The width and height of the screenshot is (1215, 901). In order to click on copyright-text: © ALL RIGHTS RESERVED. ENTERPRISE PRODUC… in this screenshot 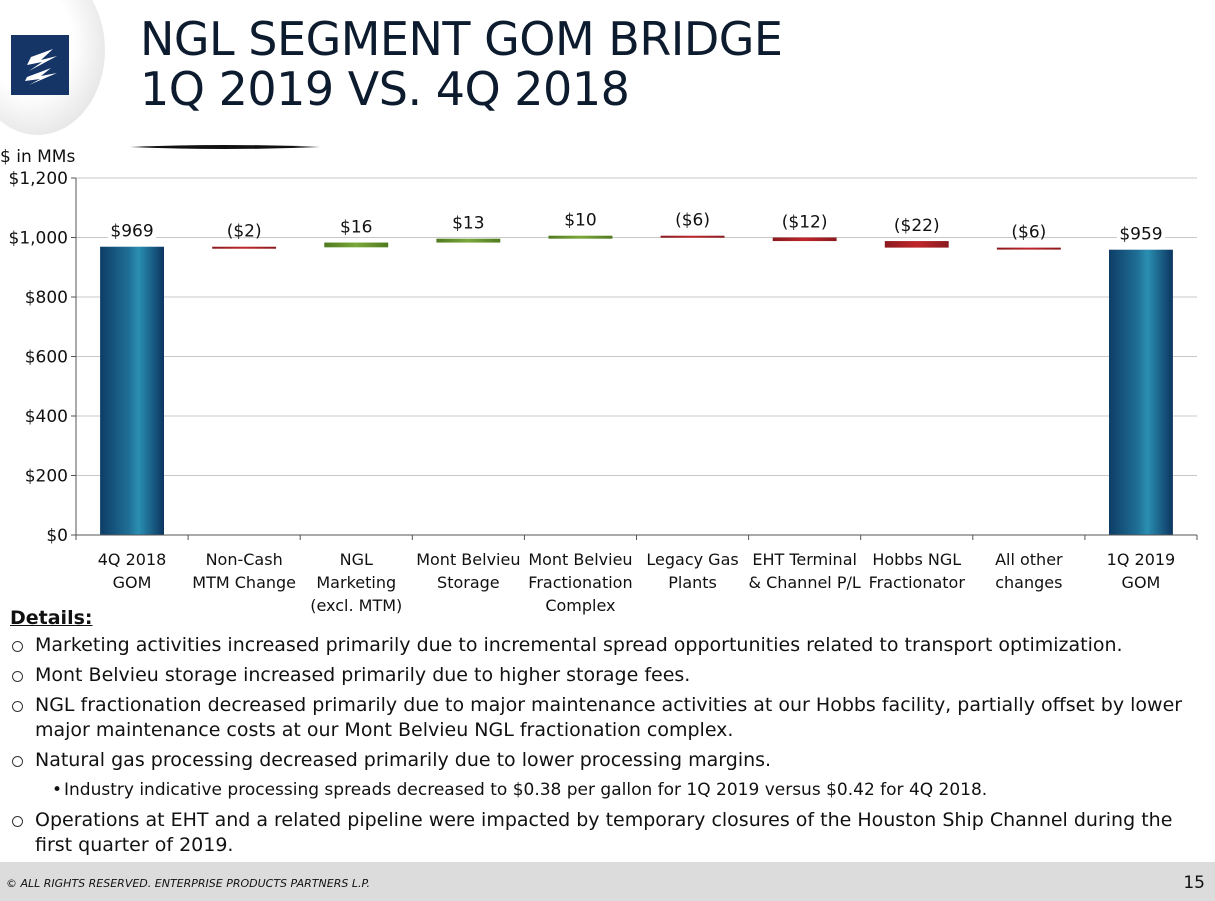, I will do `click(188, 883)`.